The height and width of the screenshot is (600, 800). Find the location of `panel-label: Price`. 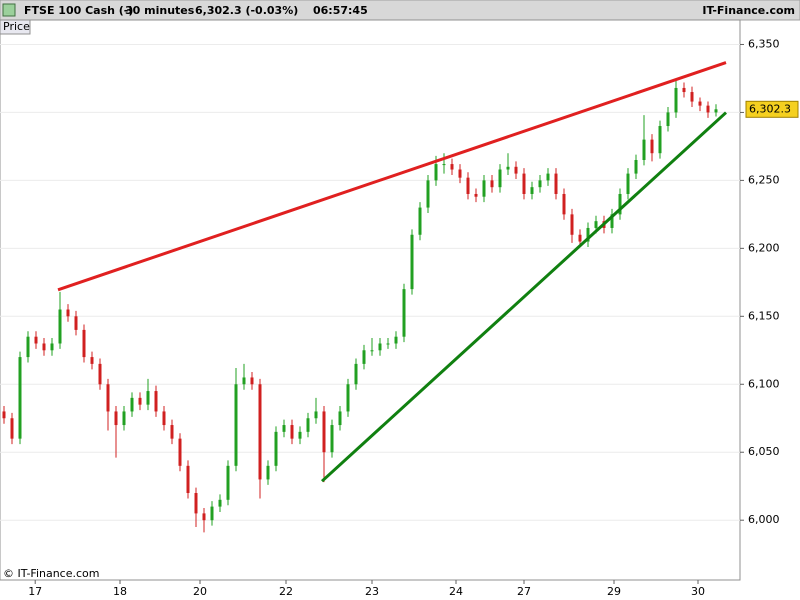

panel-label: Price is located at coordinates (16, 26).